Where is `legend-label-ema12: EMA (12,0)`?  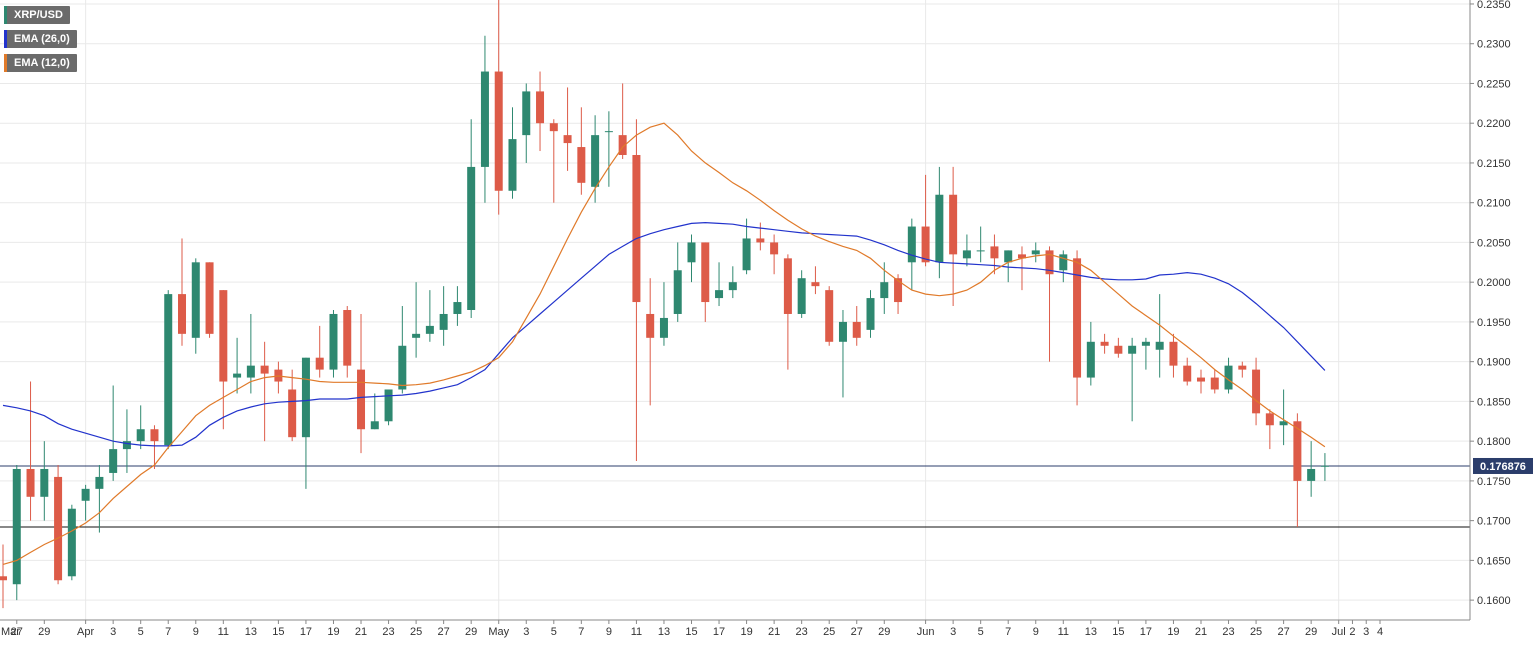
legend-label-ema12: EMA (12,0) is located at coordinates (42, 63).